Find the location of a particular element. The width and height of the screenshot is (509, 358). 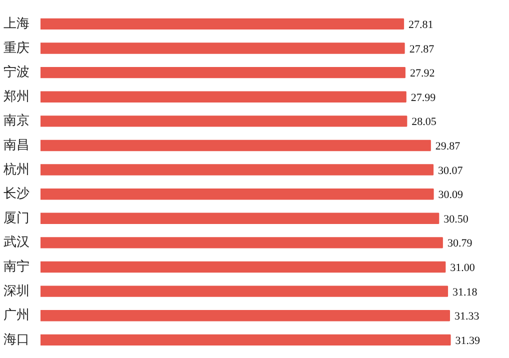

data-label: 27.87 is located at coordinates (422, 49).